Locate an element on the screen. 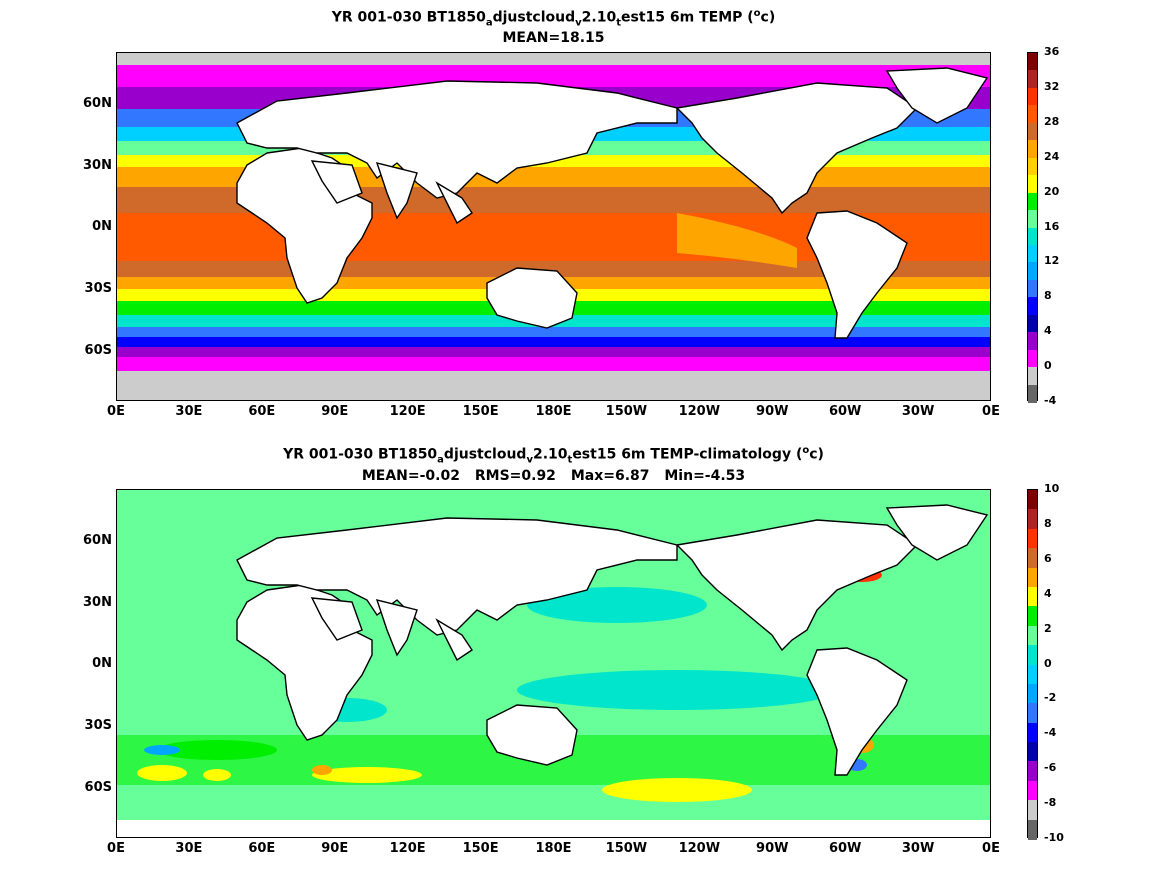 Image resolution: width=1167 pixels, height=875 pixels. top-landmass-north-america is located at coordinates (797, 148).